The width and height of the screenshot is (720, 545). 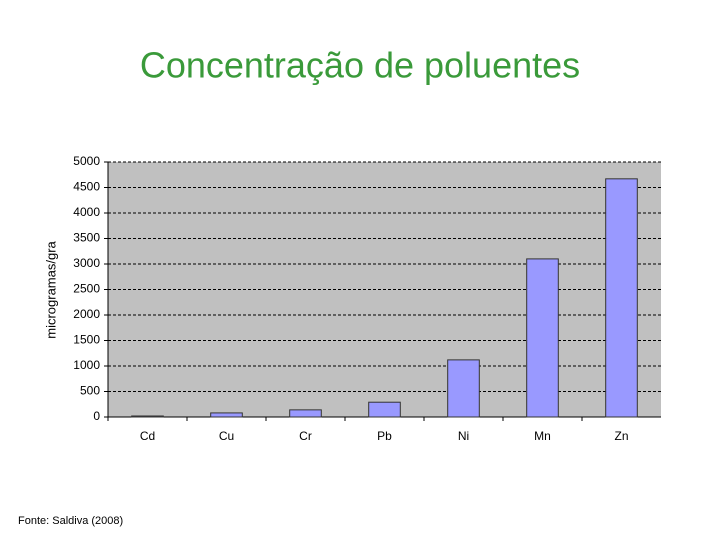 I want to click on source-note: Fonte: Saldiva (2008), so click(x=70, y=521).